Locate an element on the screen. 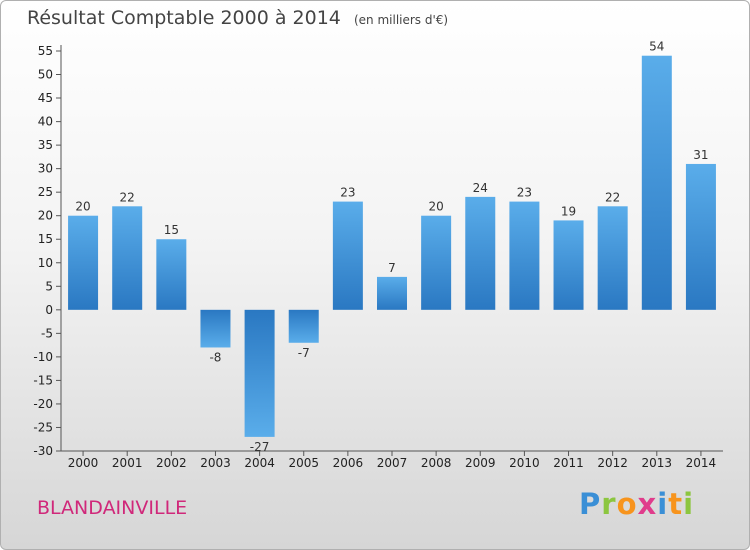  x-tick-label: 2010 is located at coordinates (524, 463).